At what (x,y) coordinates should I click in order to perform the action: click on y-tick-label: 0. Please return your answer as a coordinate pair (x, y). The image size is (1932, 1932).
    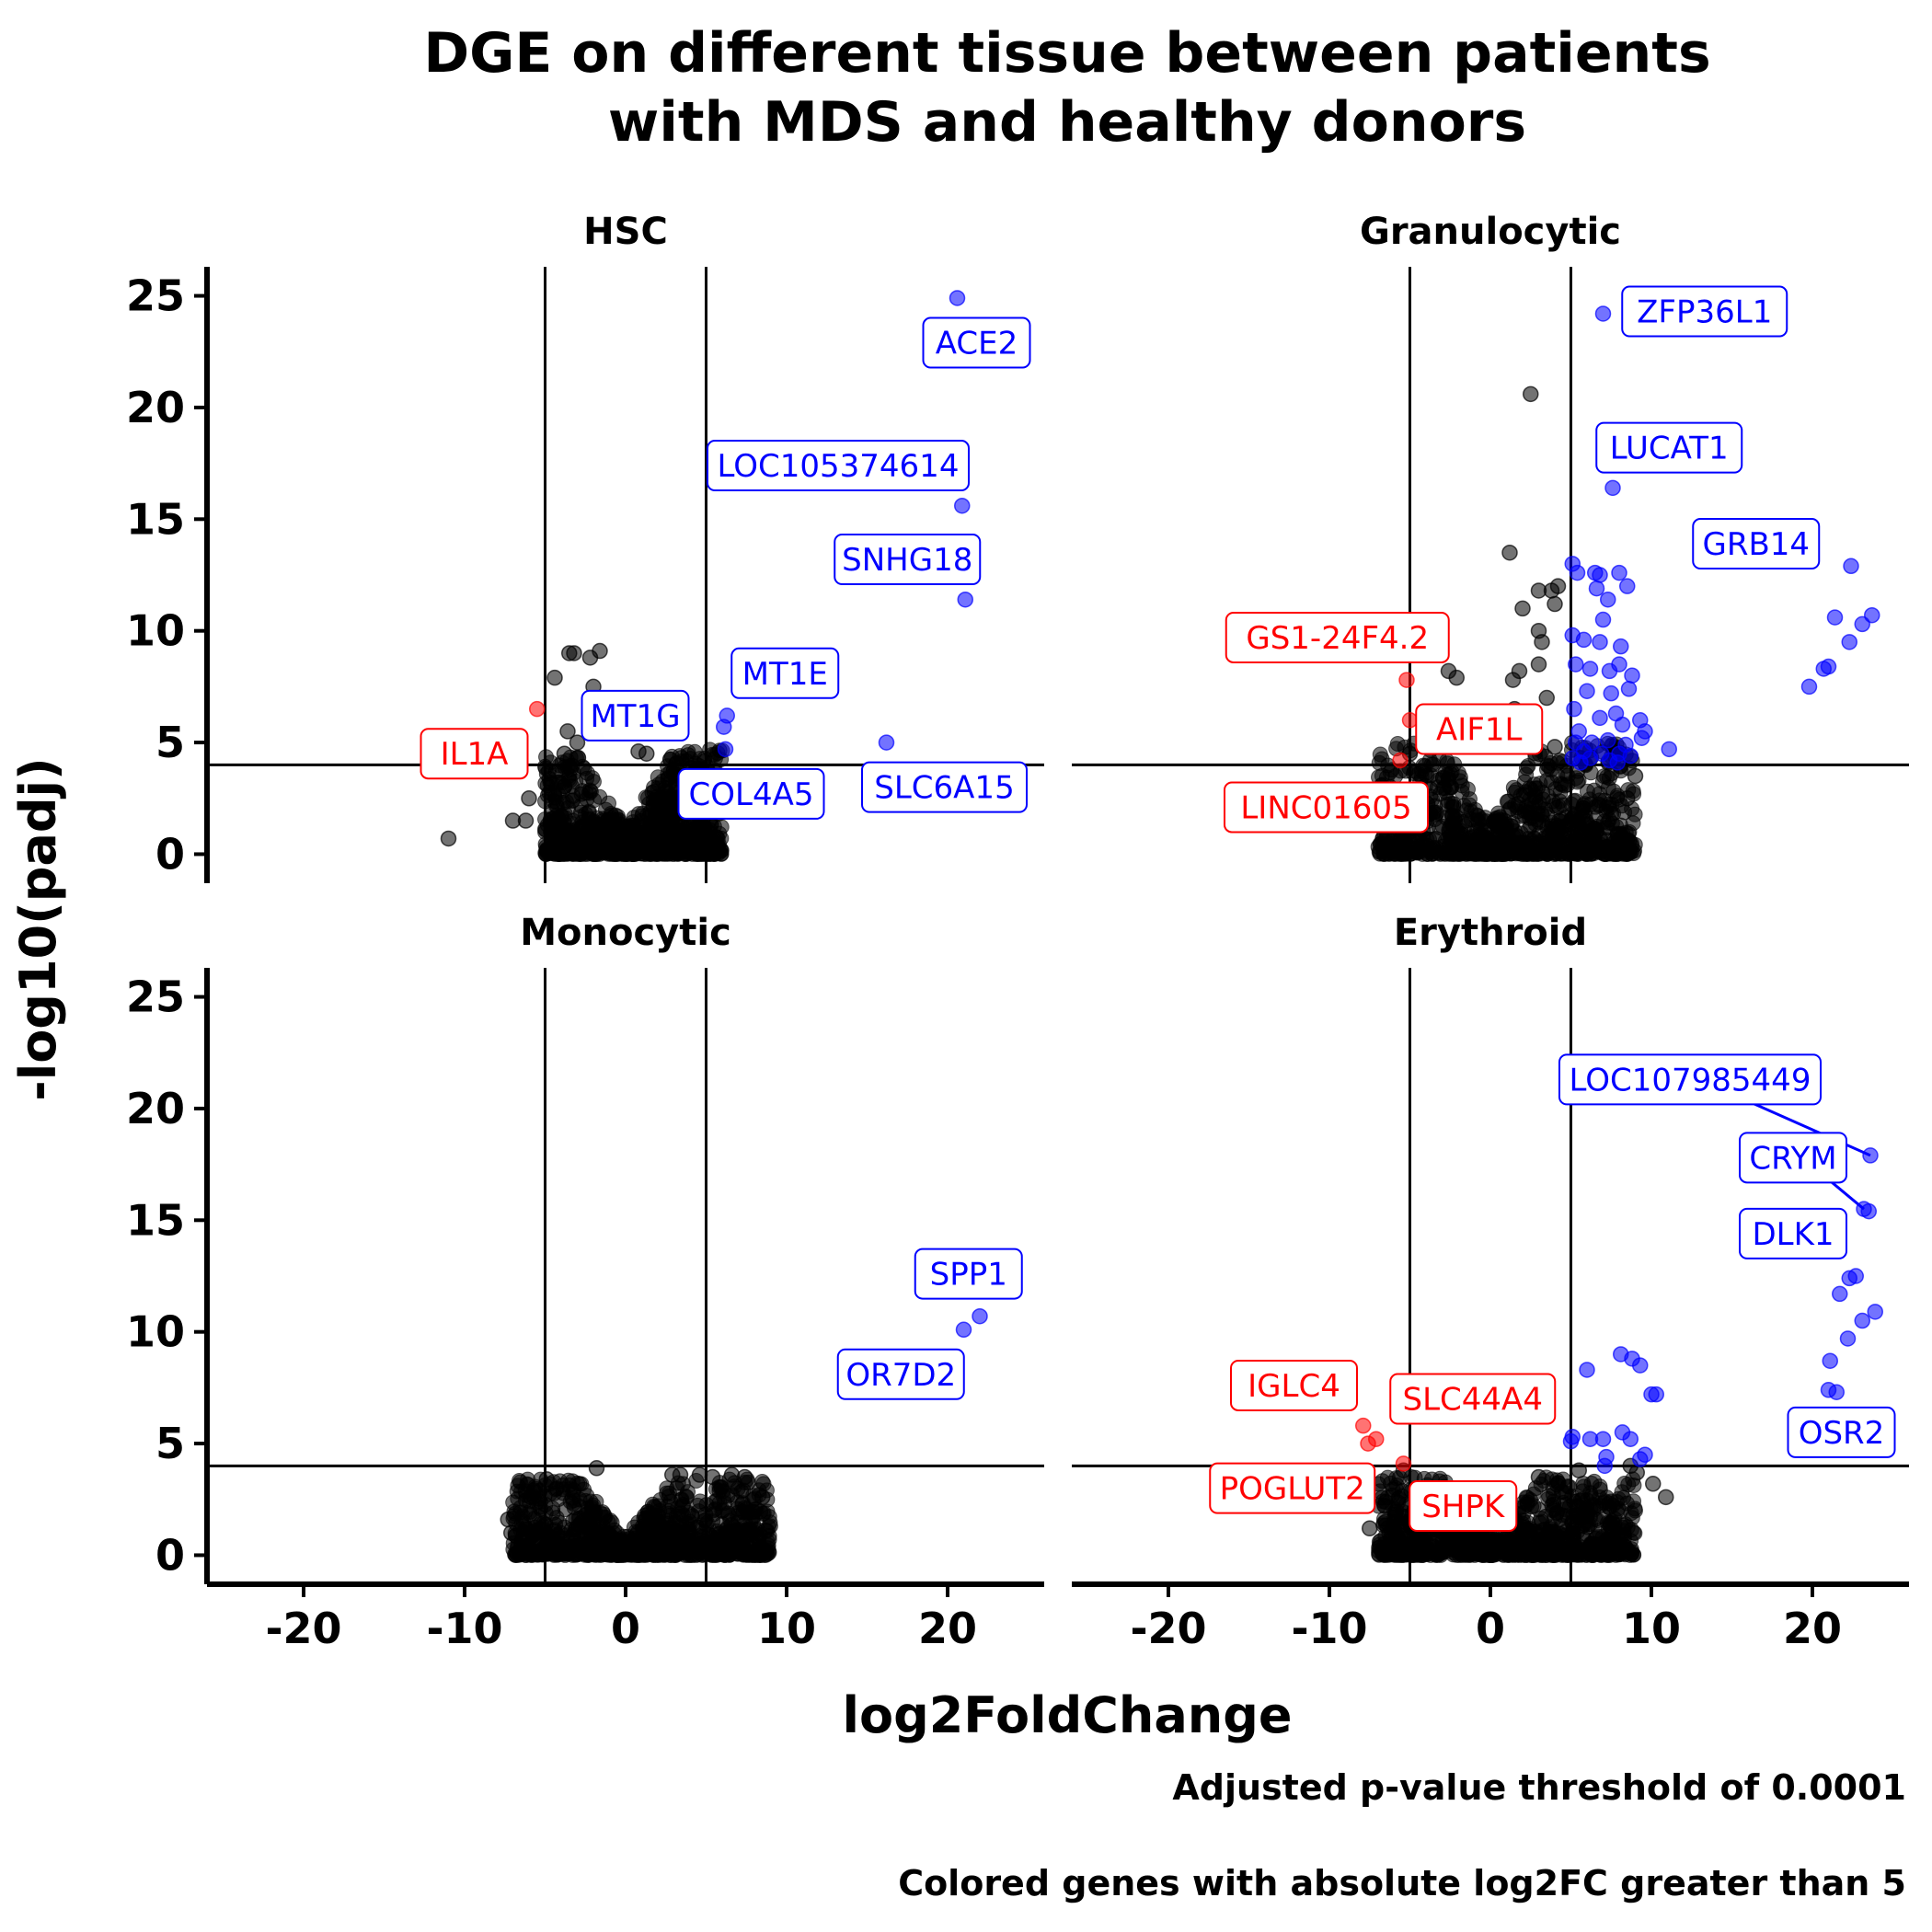
    Looking at the image, I should click on (170, 1555).